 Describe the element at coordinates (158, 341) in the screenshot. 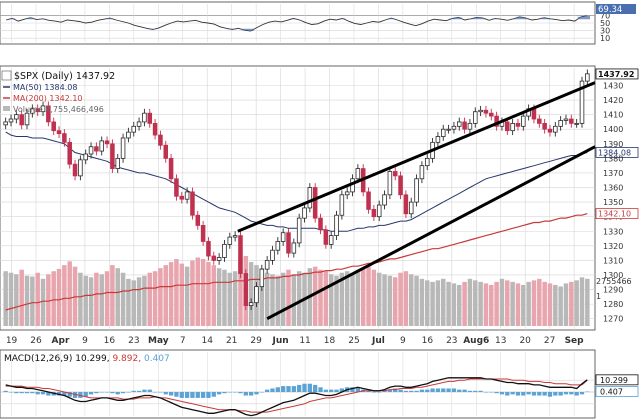

I see `x-tick-label: May` at that location.